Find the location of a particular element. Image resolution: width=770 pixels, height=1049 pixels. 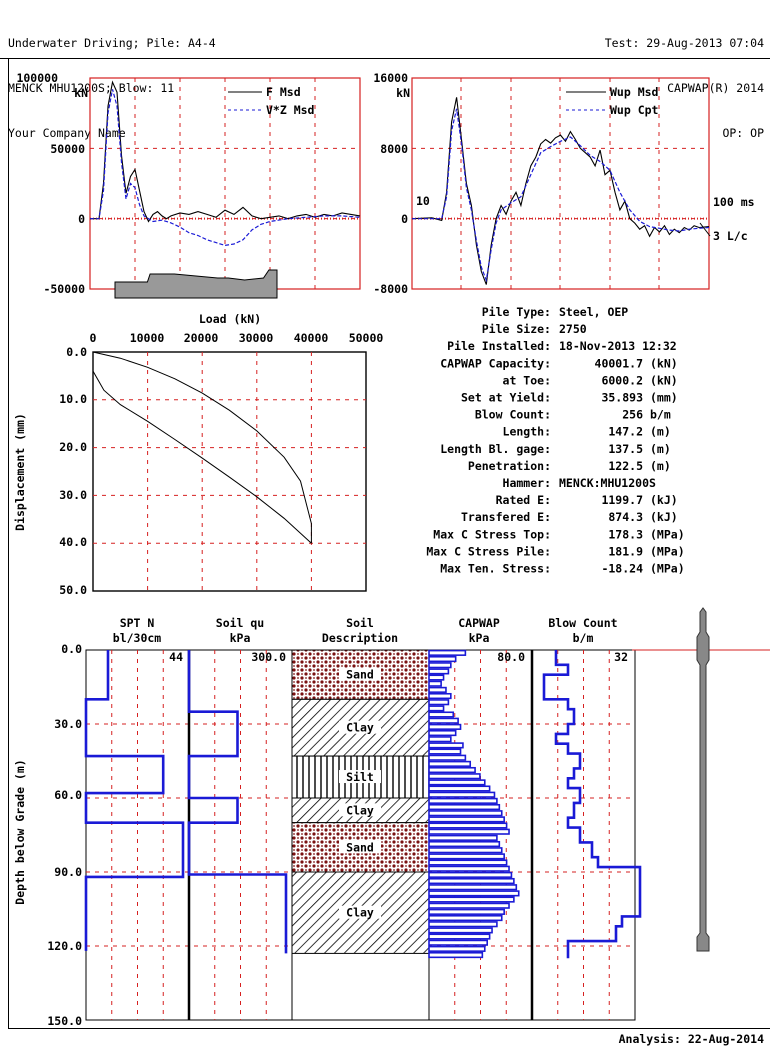

wup-lc-tick is located at coordinates (705, 229).